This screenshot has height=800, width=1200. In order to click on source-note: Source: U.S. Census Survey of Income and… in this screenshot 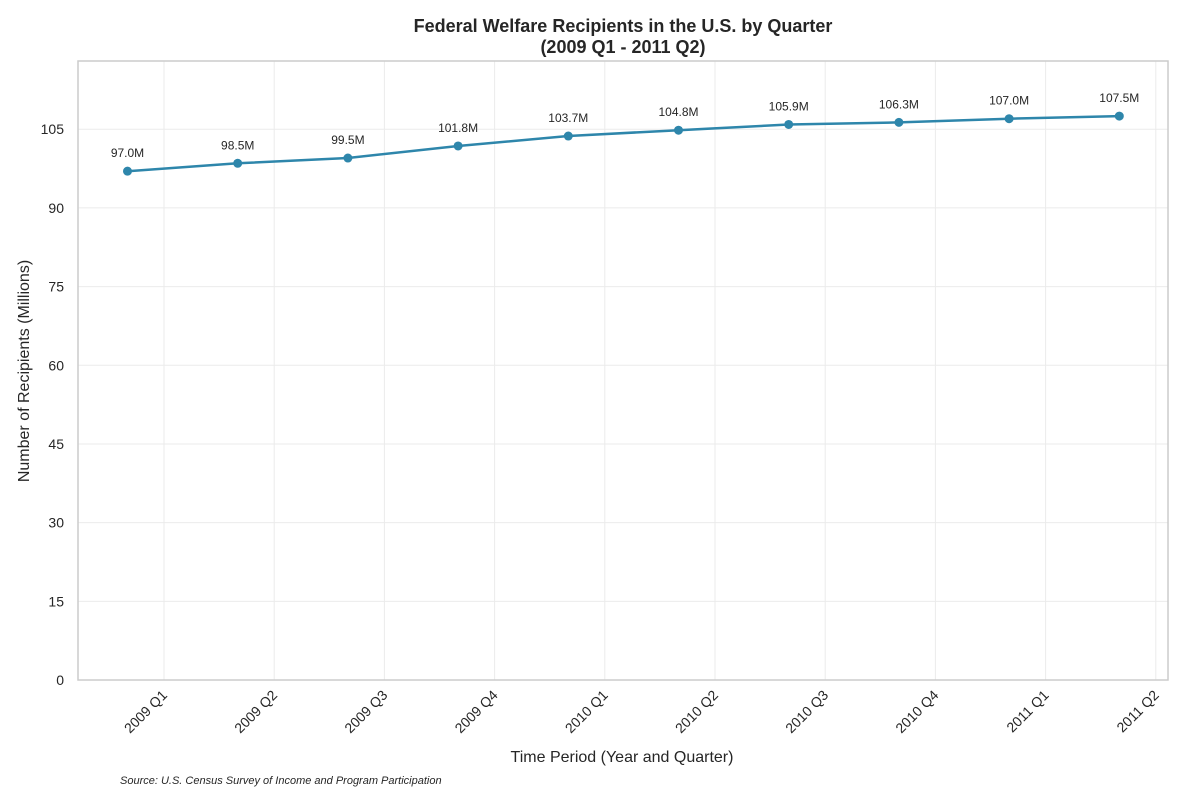, I will do `click(281, 781)`.